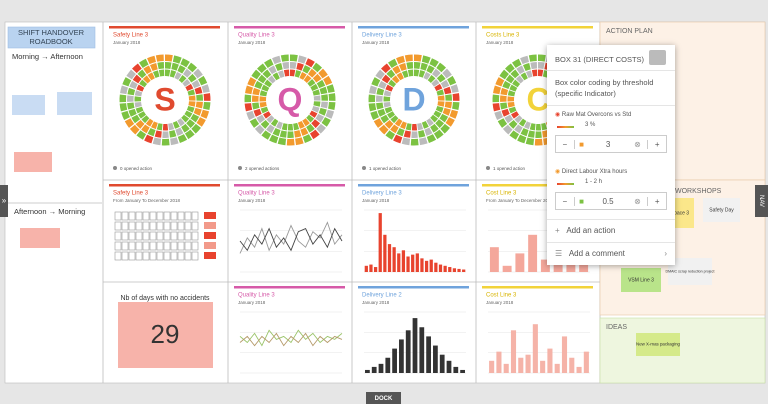  What do you see at coordinates (608, 144) in the screenshot?
I see `stepper-value: 3` at bounding box center [608, 144].